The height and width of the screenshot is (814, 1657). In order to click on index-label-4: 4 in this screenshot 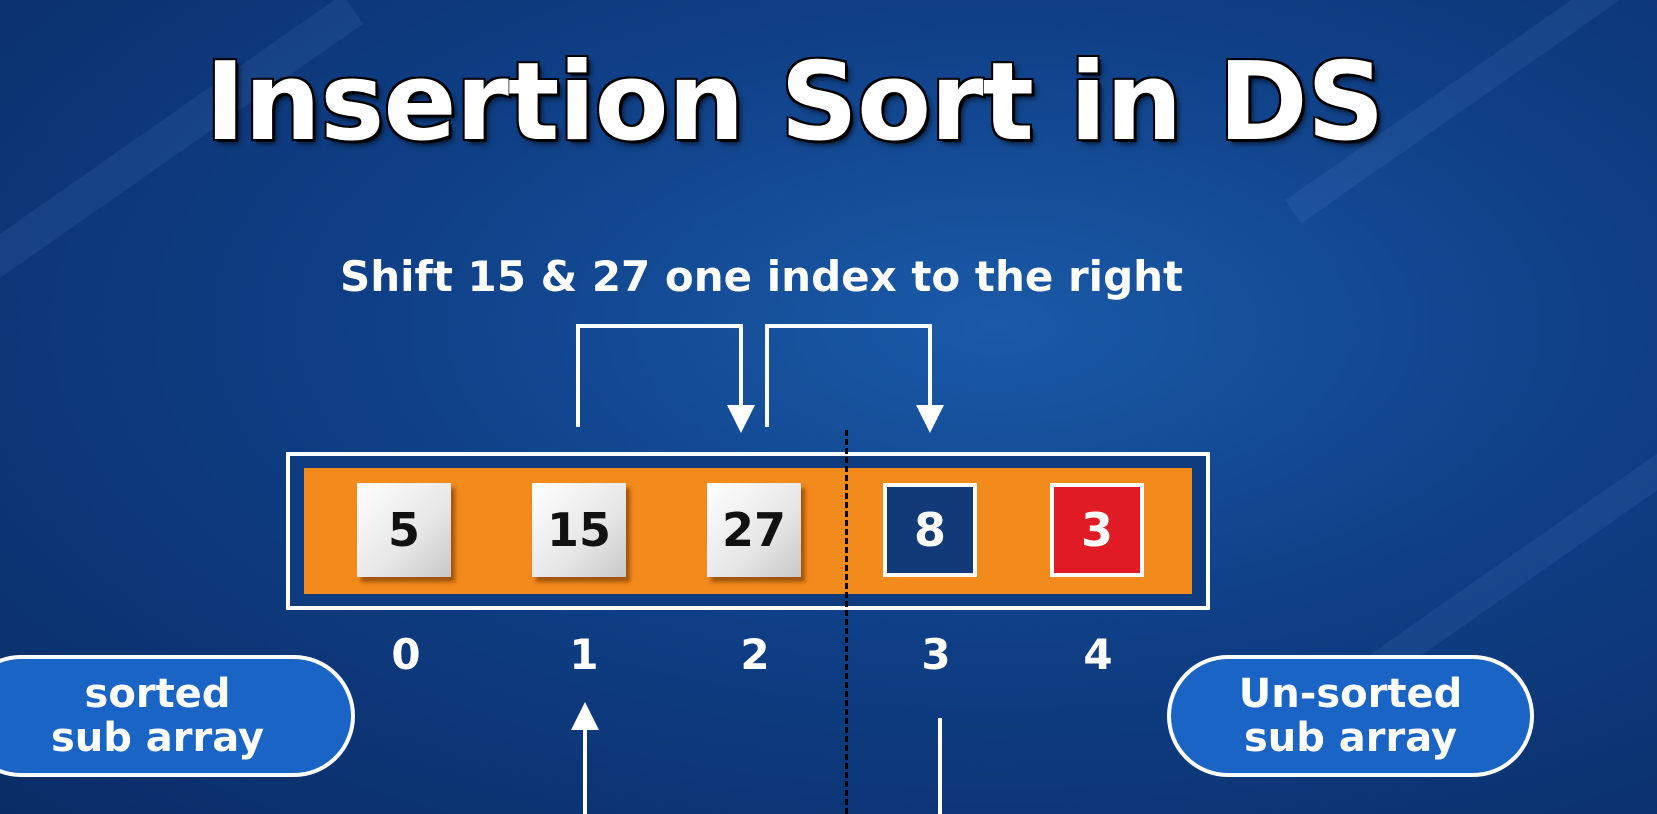, I will do `click(1098, 654)`.